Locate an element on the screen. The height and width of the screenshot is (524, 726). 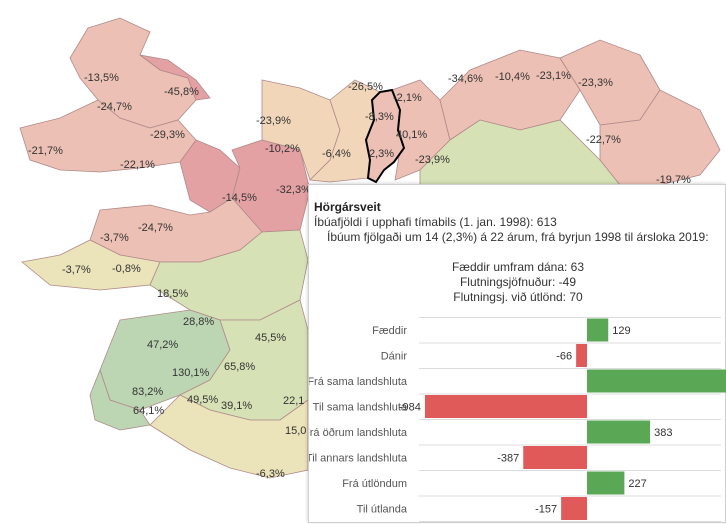
map-label: 40,1% is located at coordinates (411, 135).